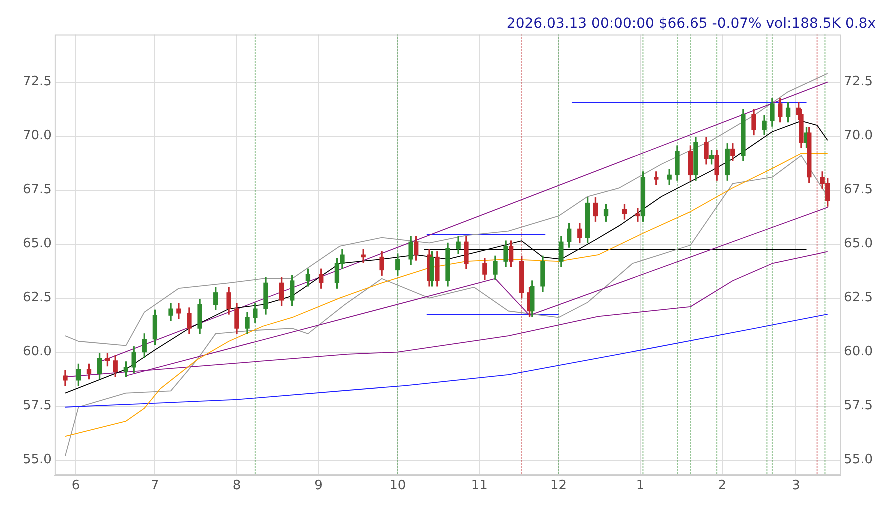 This screenshot has height=505, width=884. I want to click on y2-tick-label: 72.5, so click(859, 82).